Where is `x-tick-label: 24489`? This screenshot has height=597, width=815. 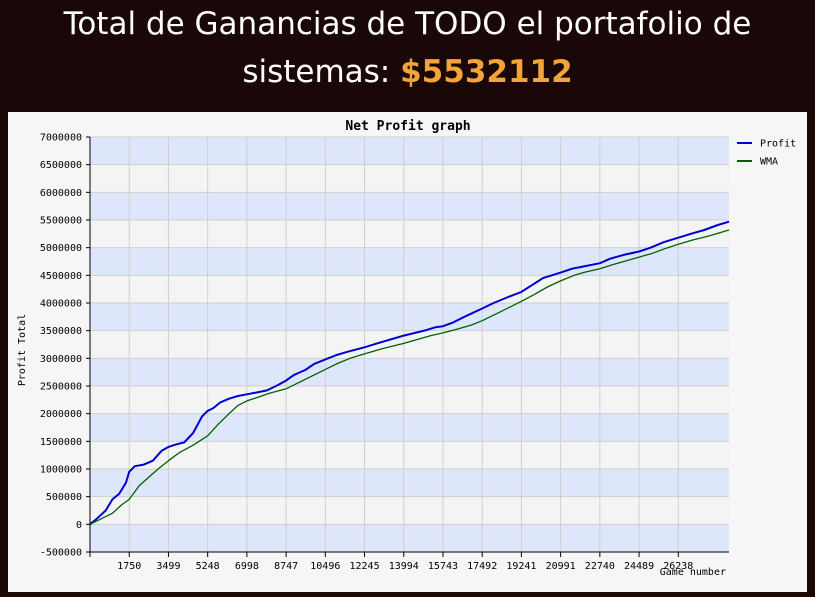
x-tick-label: 24489 is located at coordinates (639, 566).